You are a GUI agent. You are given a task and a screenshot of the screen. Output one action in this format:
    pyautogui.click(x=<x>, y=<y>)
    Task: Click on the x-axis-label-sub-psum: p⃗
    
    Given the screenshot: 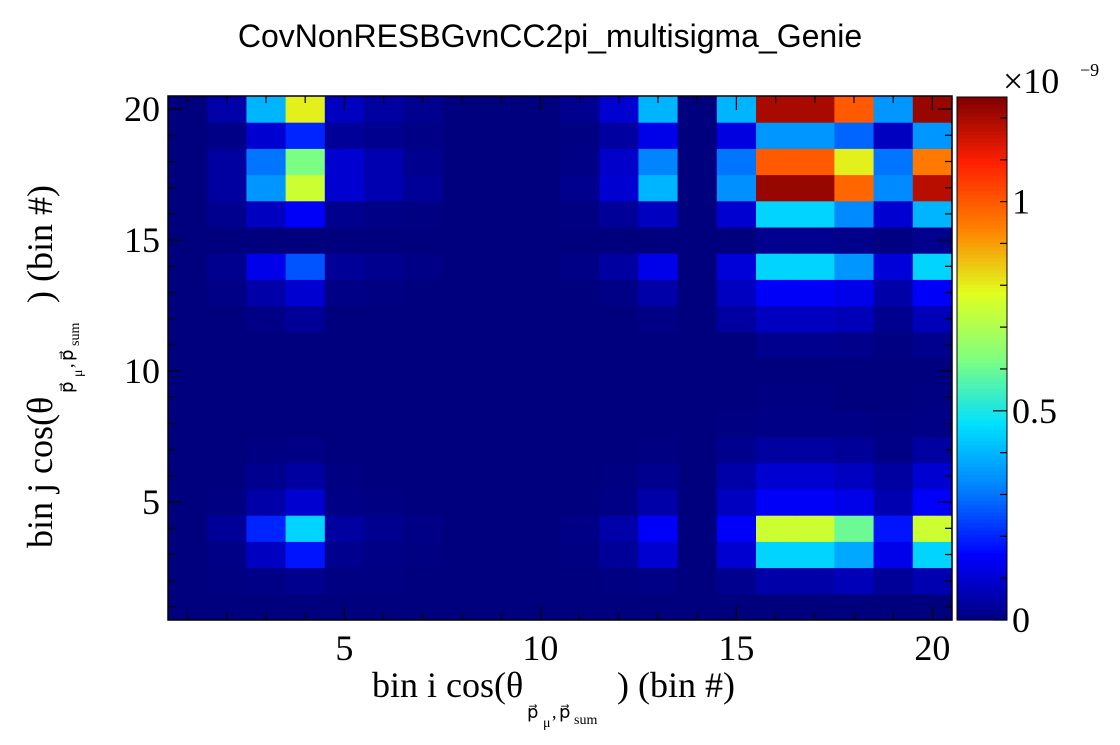 What is the action you would take?
    pyautogui.click(x=564, y=712)
    